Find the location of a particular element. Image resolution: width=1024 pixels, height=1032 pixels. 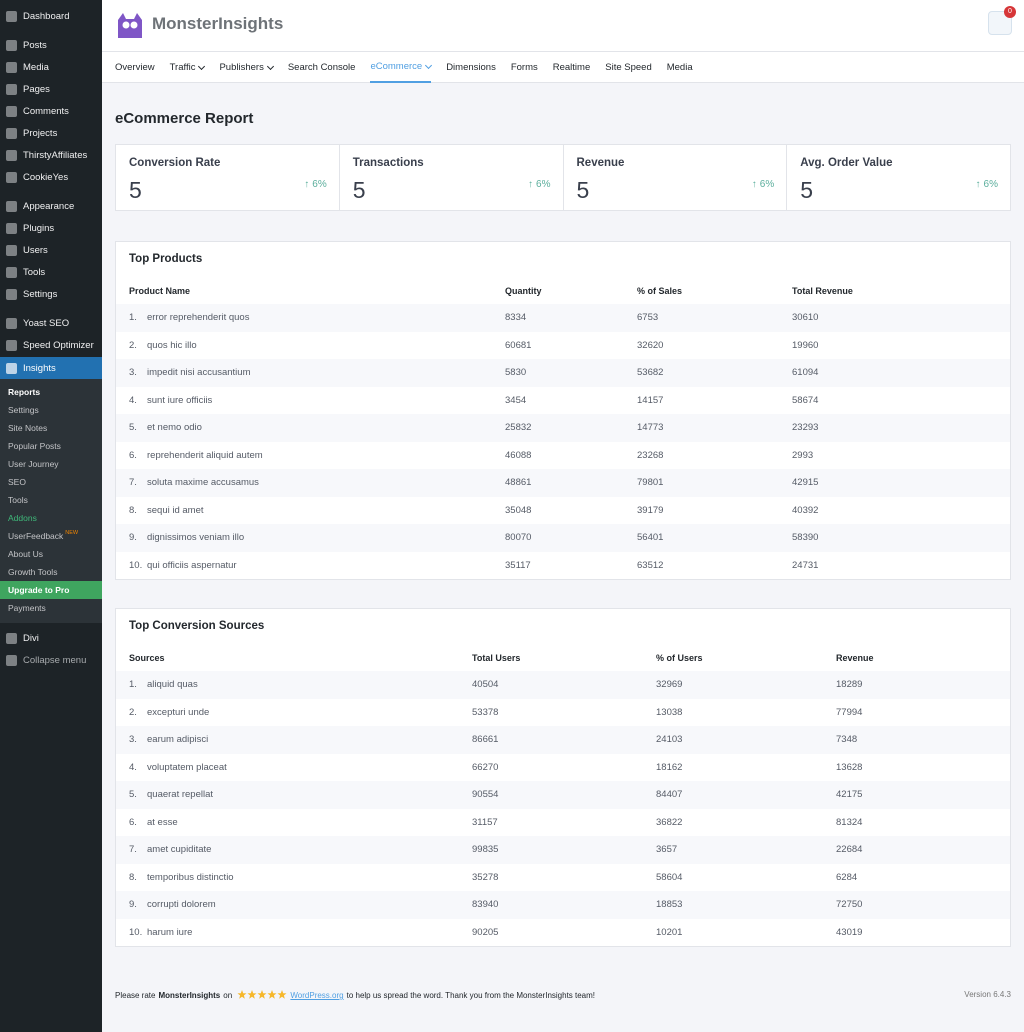

stat-label: Revenue is located at coordinates (600, 163).